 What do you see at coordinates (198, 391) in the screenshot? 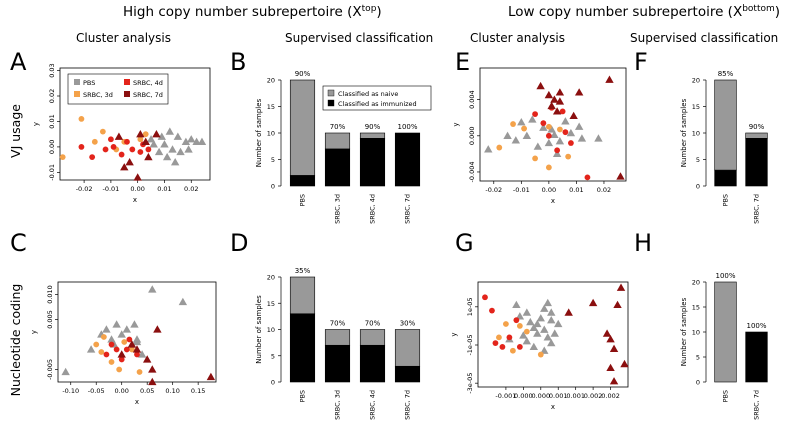
I see `x-tick-label-c-5: 0.15` at bounding box center [198, 391].